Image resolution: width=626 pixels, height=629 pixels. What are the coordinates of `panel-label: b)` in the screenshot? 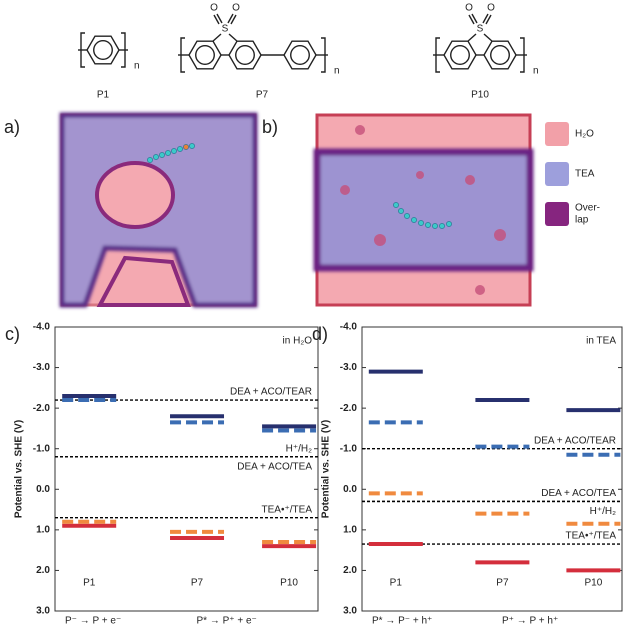 It's located at (270, 127).